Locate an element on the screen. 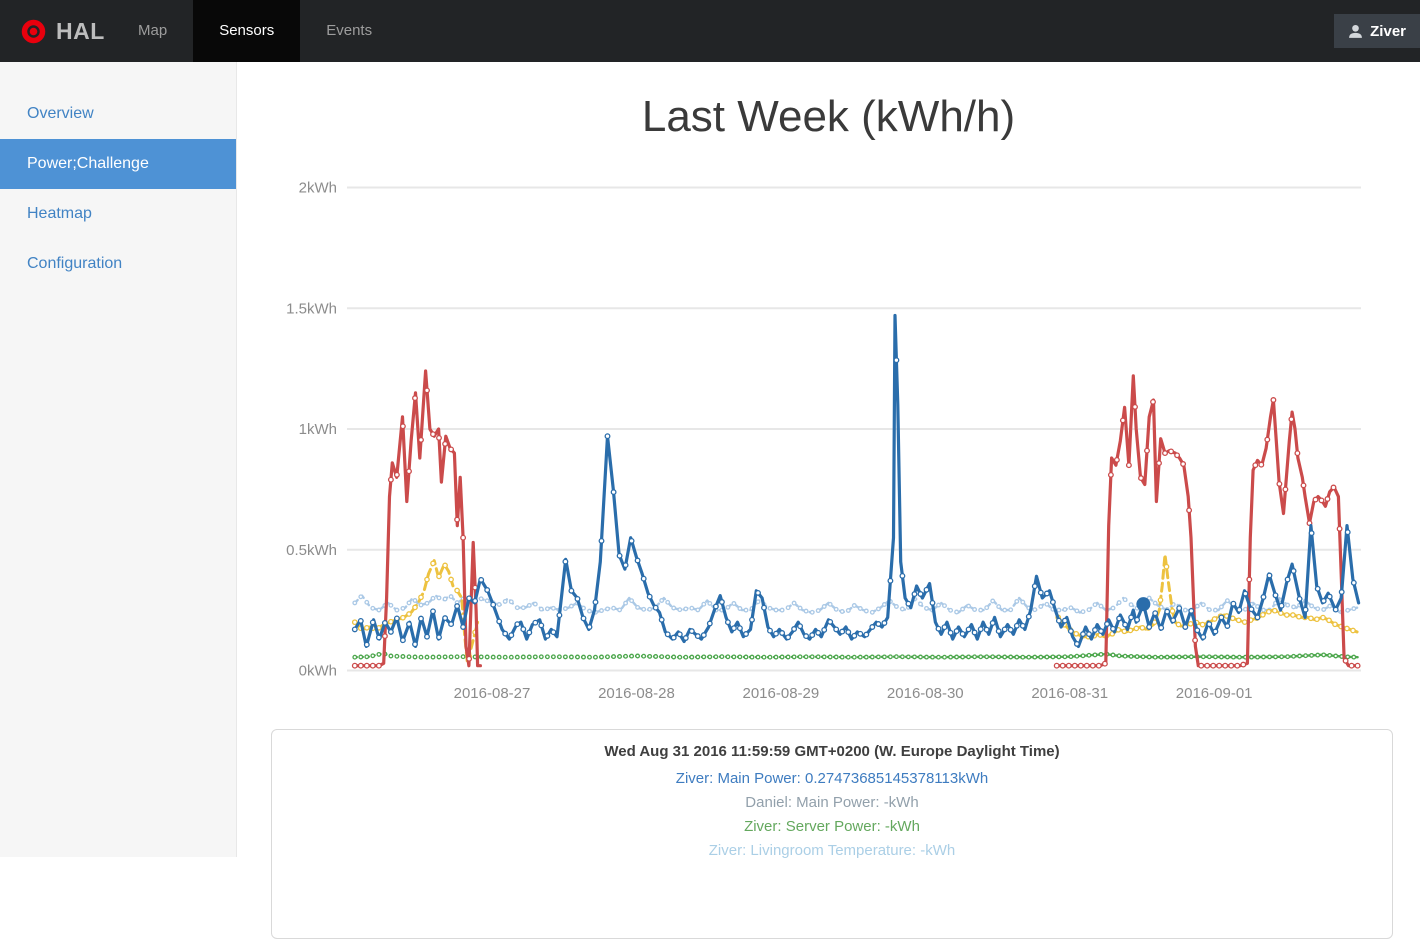 The image size is (1420, 939). nav-item-events: Events is located at coordinates (349, 30).